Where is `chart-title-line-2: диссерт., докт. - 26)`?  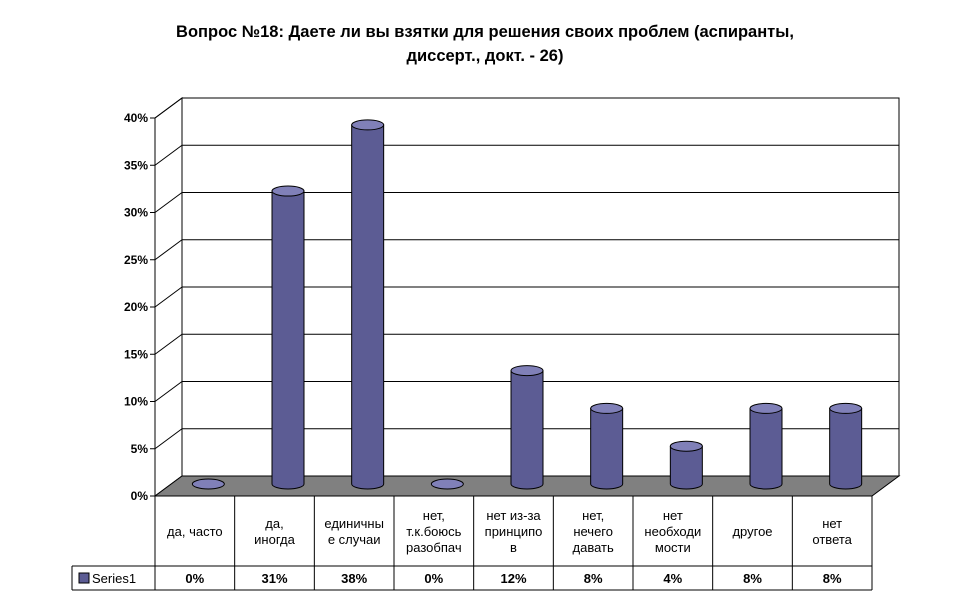
chart-title-line-2: диссерт., докт. - 26) is located at coordinates (485, 56).